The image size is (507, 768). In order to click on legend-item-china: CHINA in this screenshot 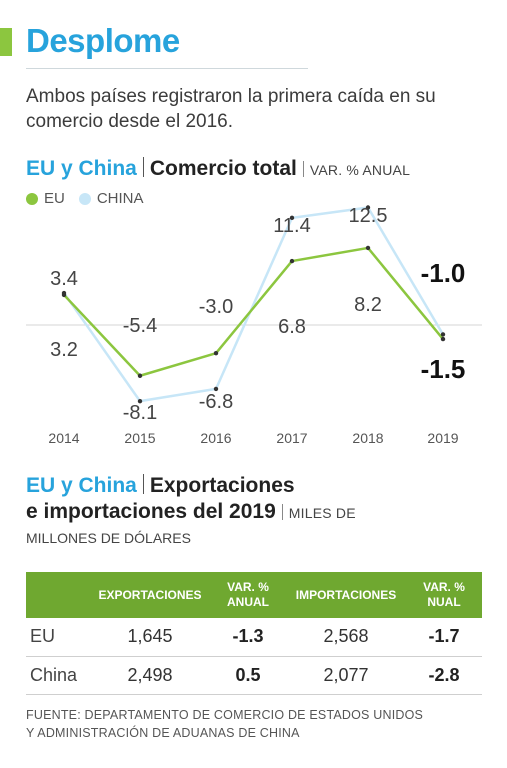, I will do `click(111, 198)`.